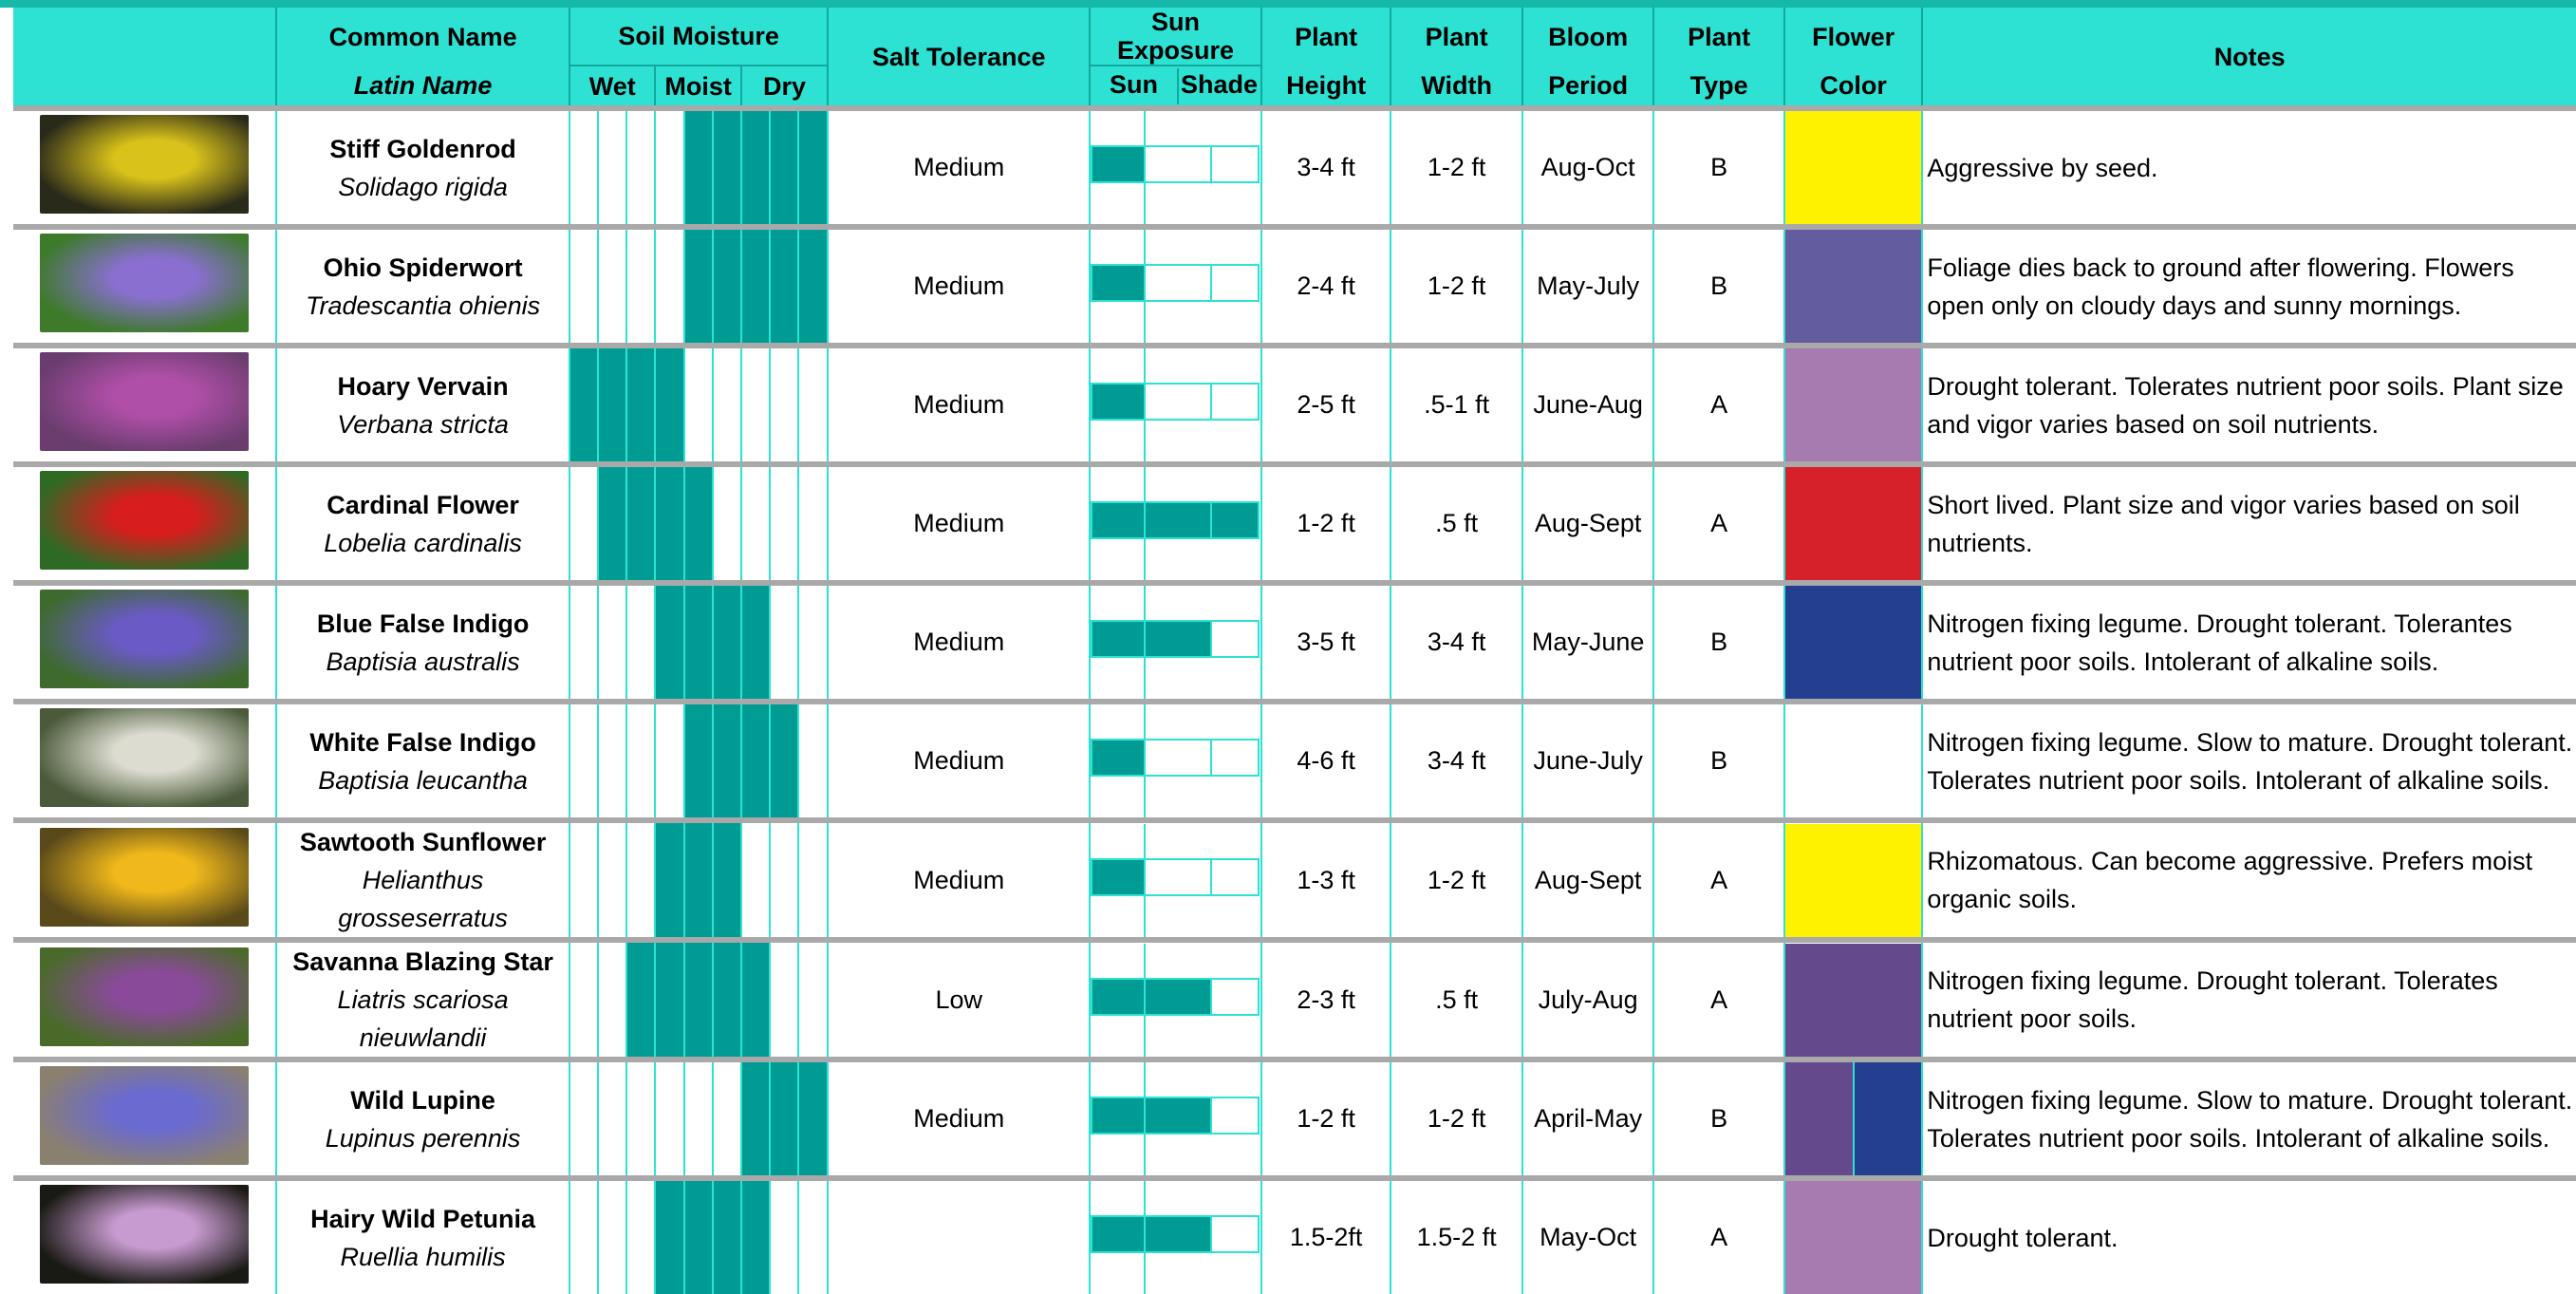 This screenshot has width=2576, height=1294. Describe the element at coordinates (959, 1237) in the screenshot. I see `salt-tolerance` at that location.